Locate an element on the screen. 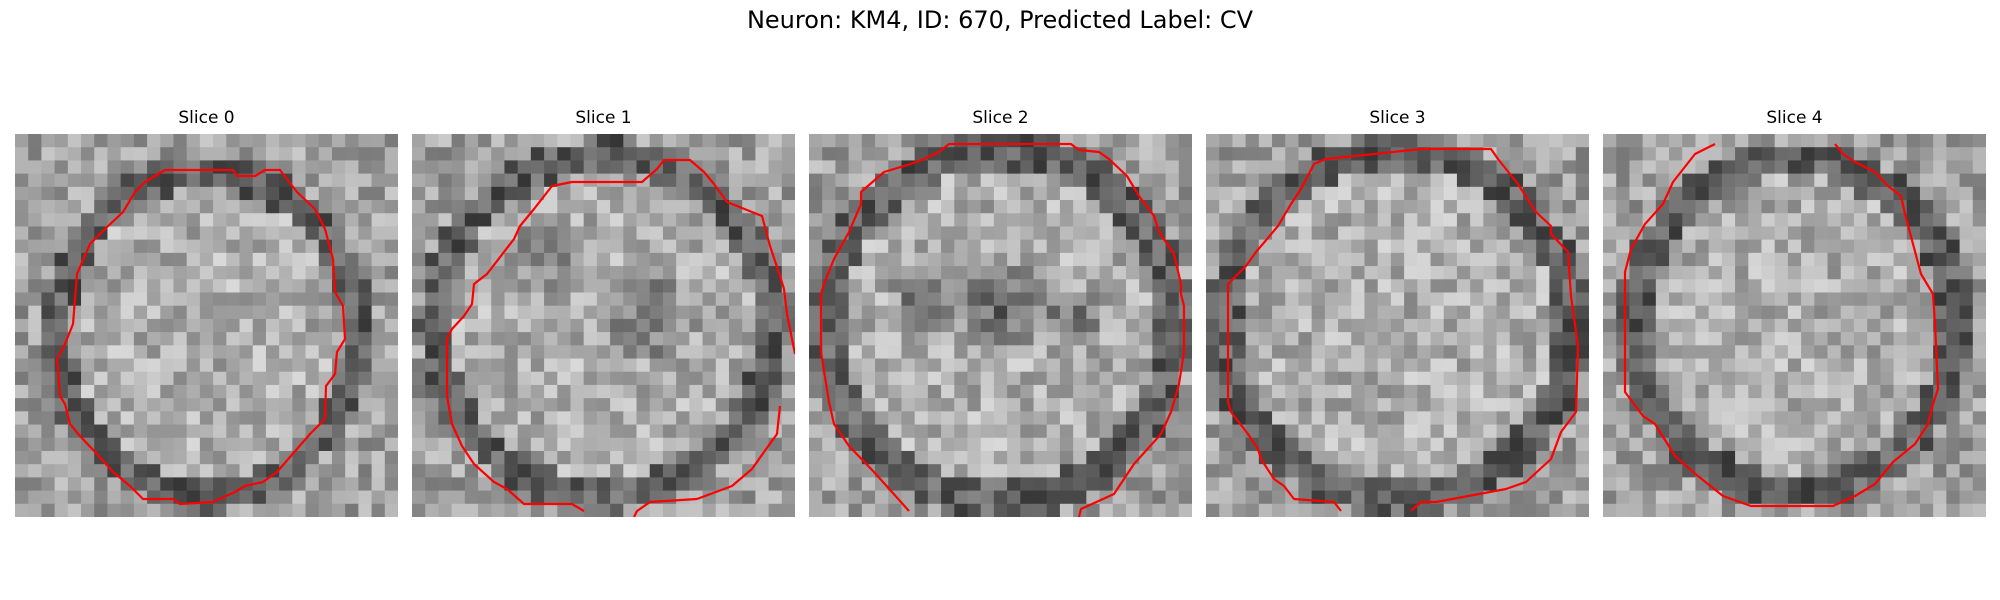  slice-title-2: Slice 2 is located at coordinates (1000, 118).